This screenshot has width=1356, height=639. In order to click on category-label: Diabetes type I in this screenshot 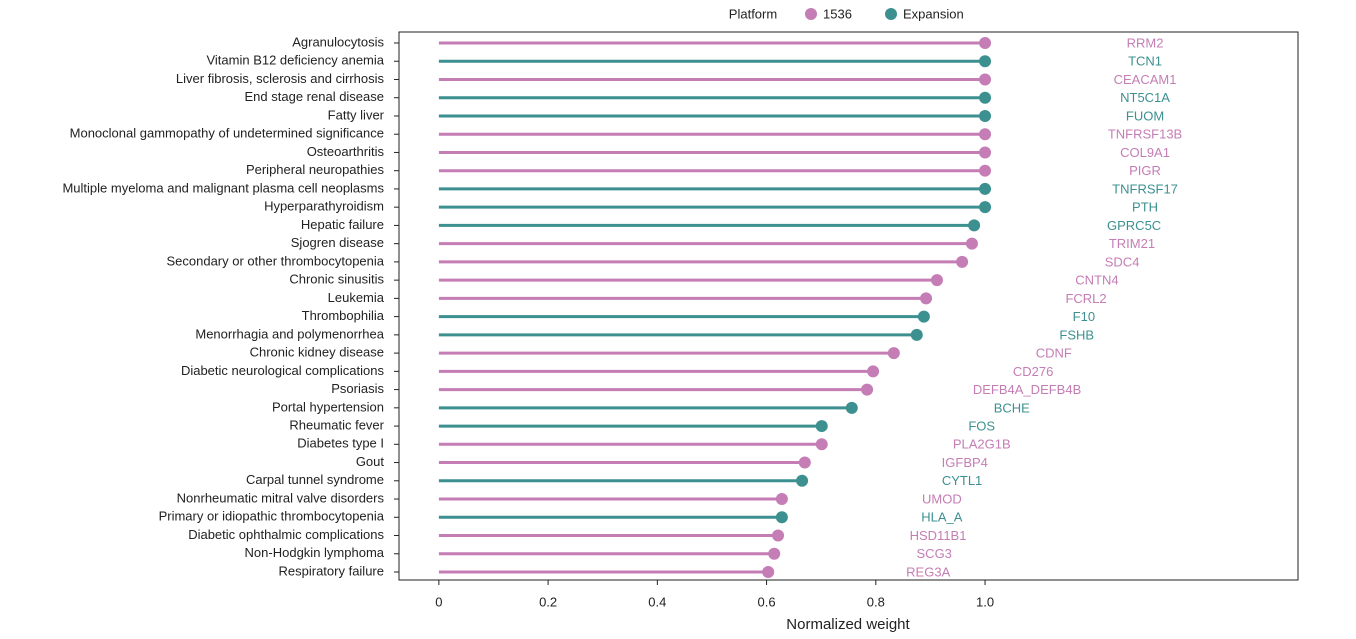, I will do `click(340, 443)`.